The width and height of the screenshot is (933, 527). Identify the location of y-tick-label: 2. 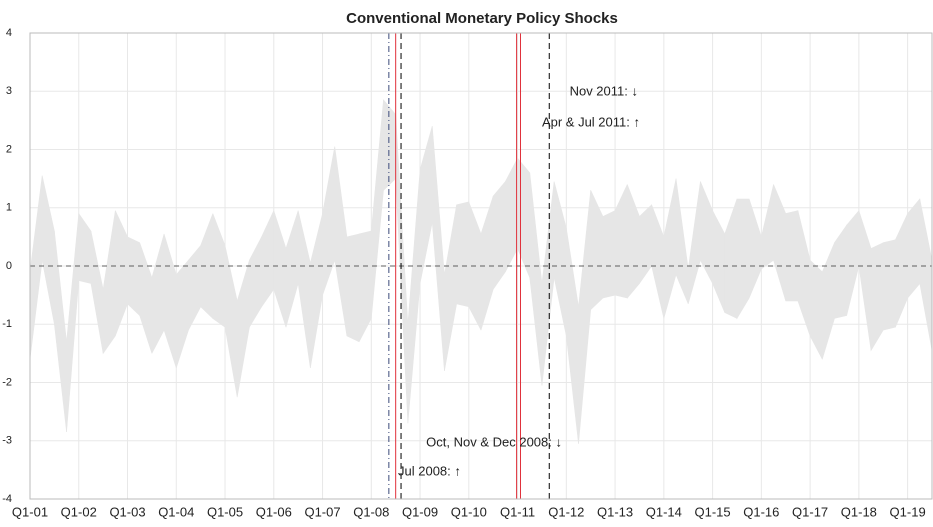
(9, 149).